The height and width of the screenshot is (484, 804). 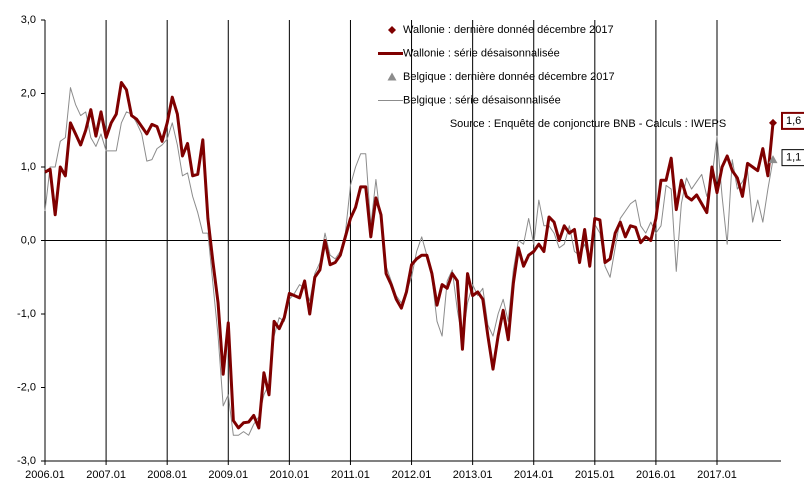 What do you see at coordinates (45, 475) in the screenshot?
I see `x-tick-label: 2006.01` at bounding box center [45, 475].